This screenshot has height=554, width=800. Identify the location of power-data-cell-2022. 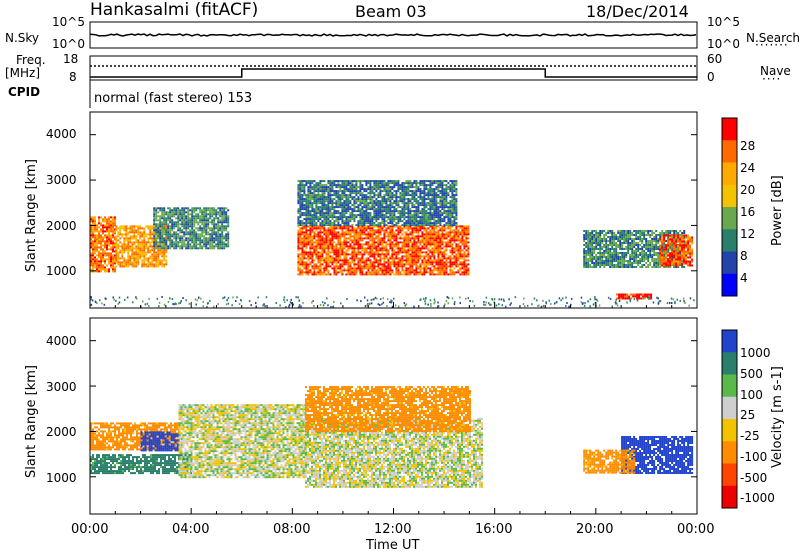
(358, 238).